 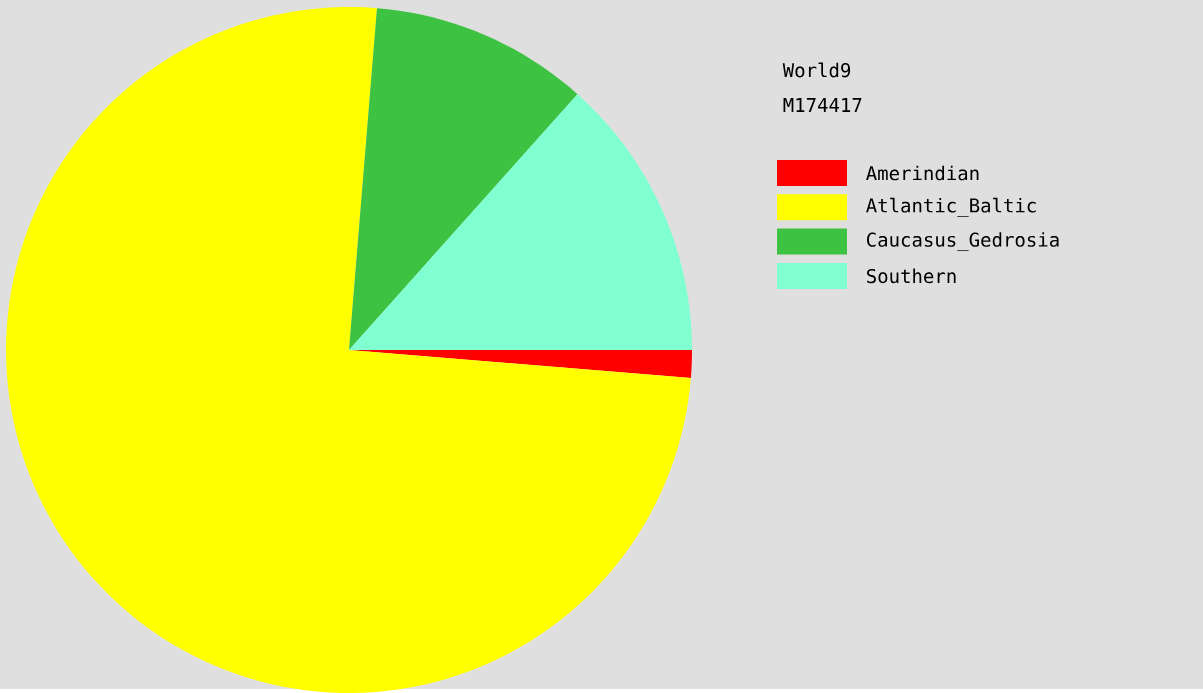 I want to click on text: M174417, so click(x=822, y=105).